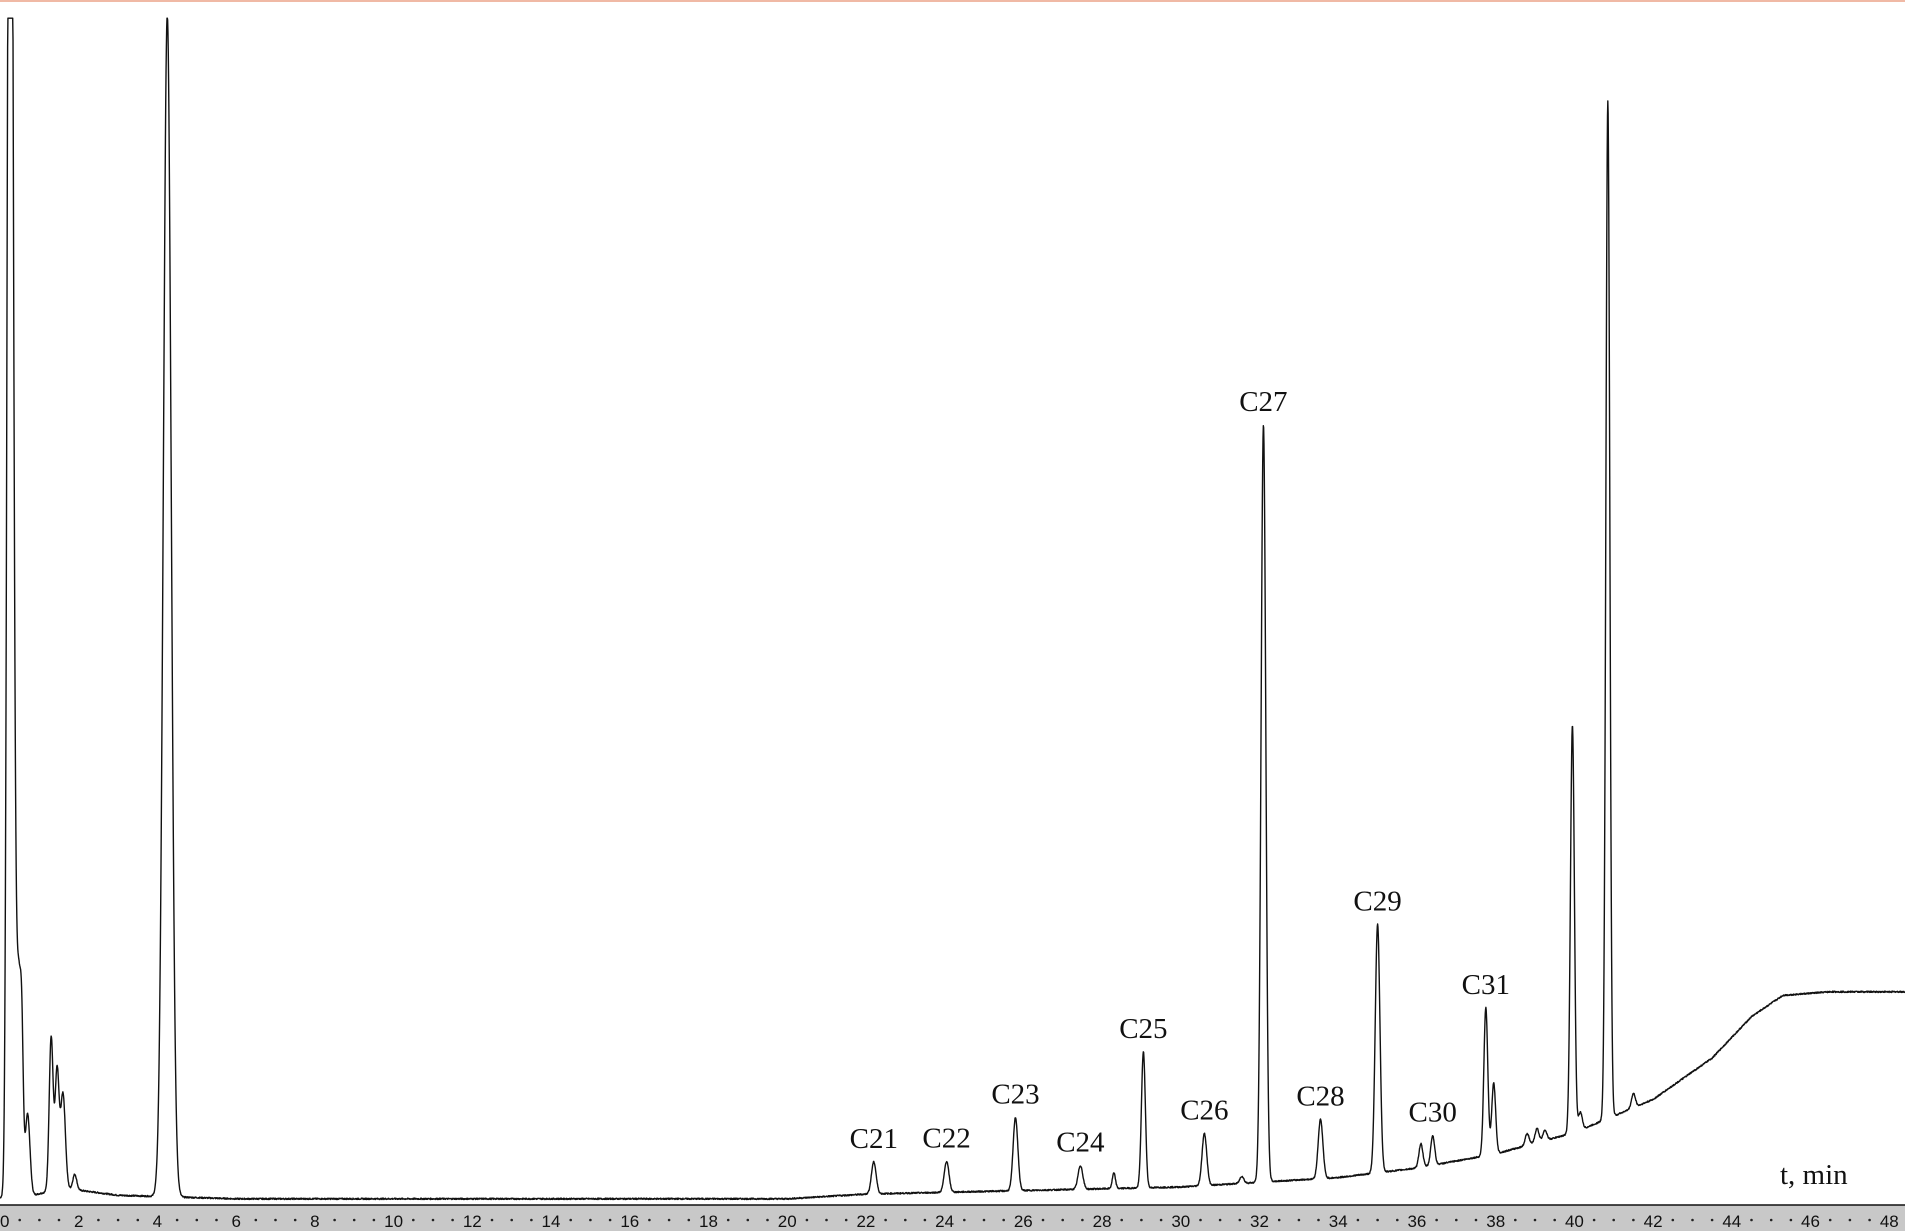 The width and height of the screenshot is (1905, 1231). I want to click on x-tick-label: 20, so click(787, 1221).